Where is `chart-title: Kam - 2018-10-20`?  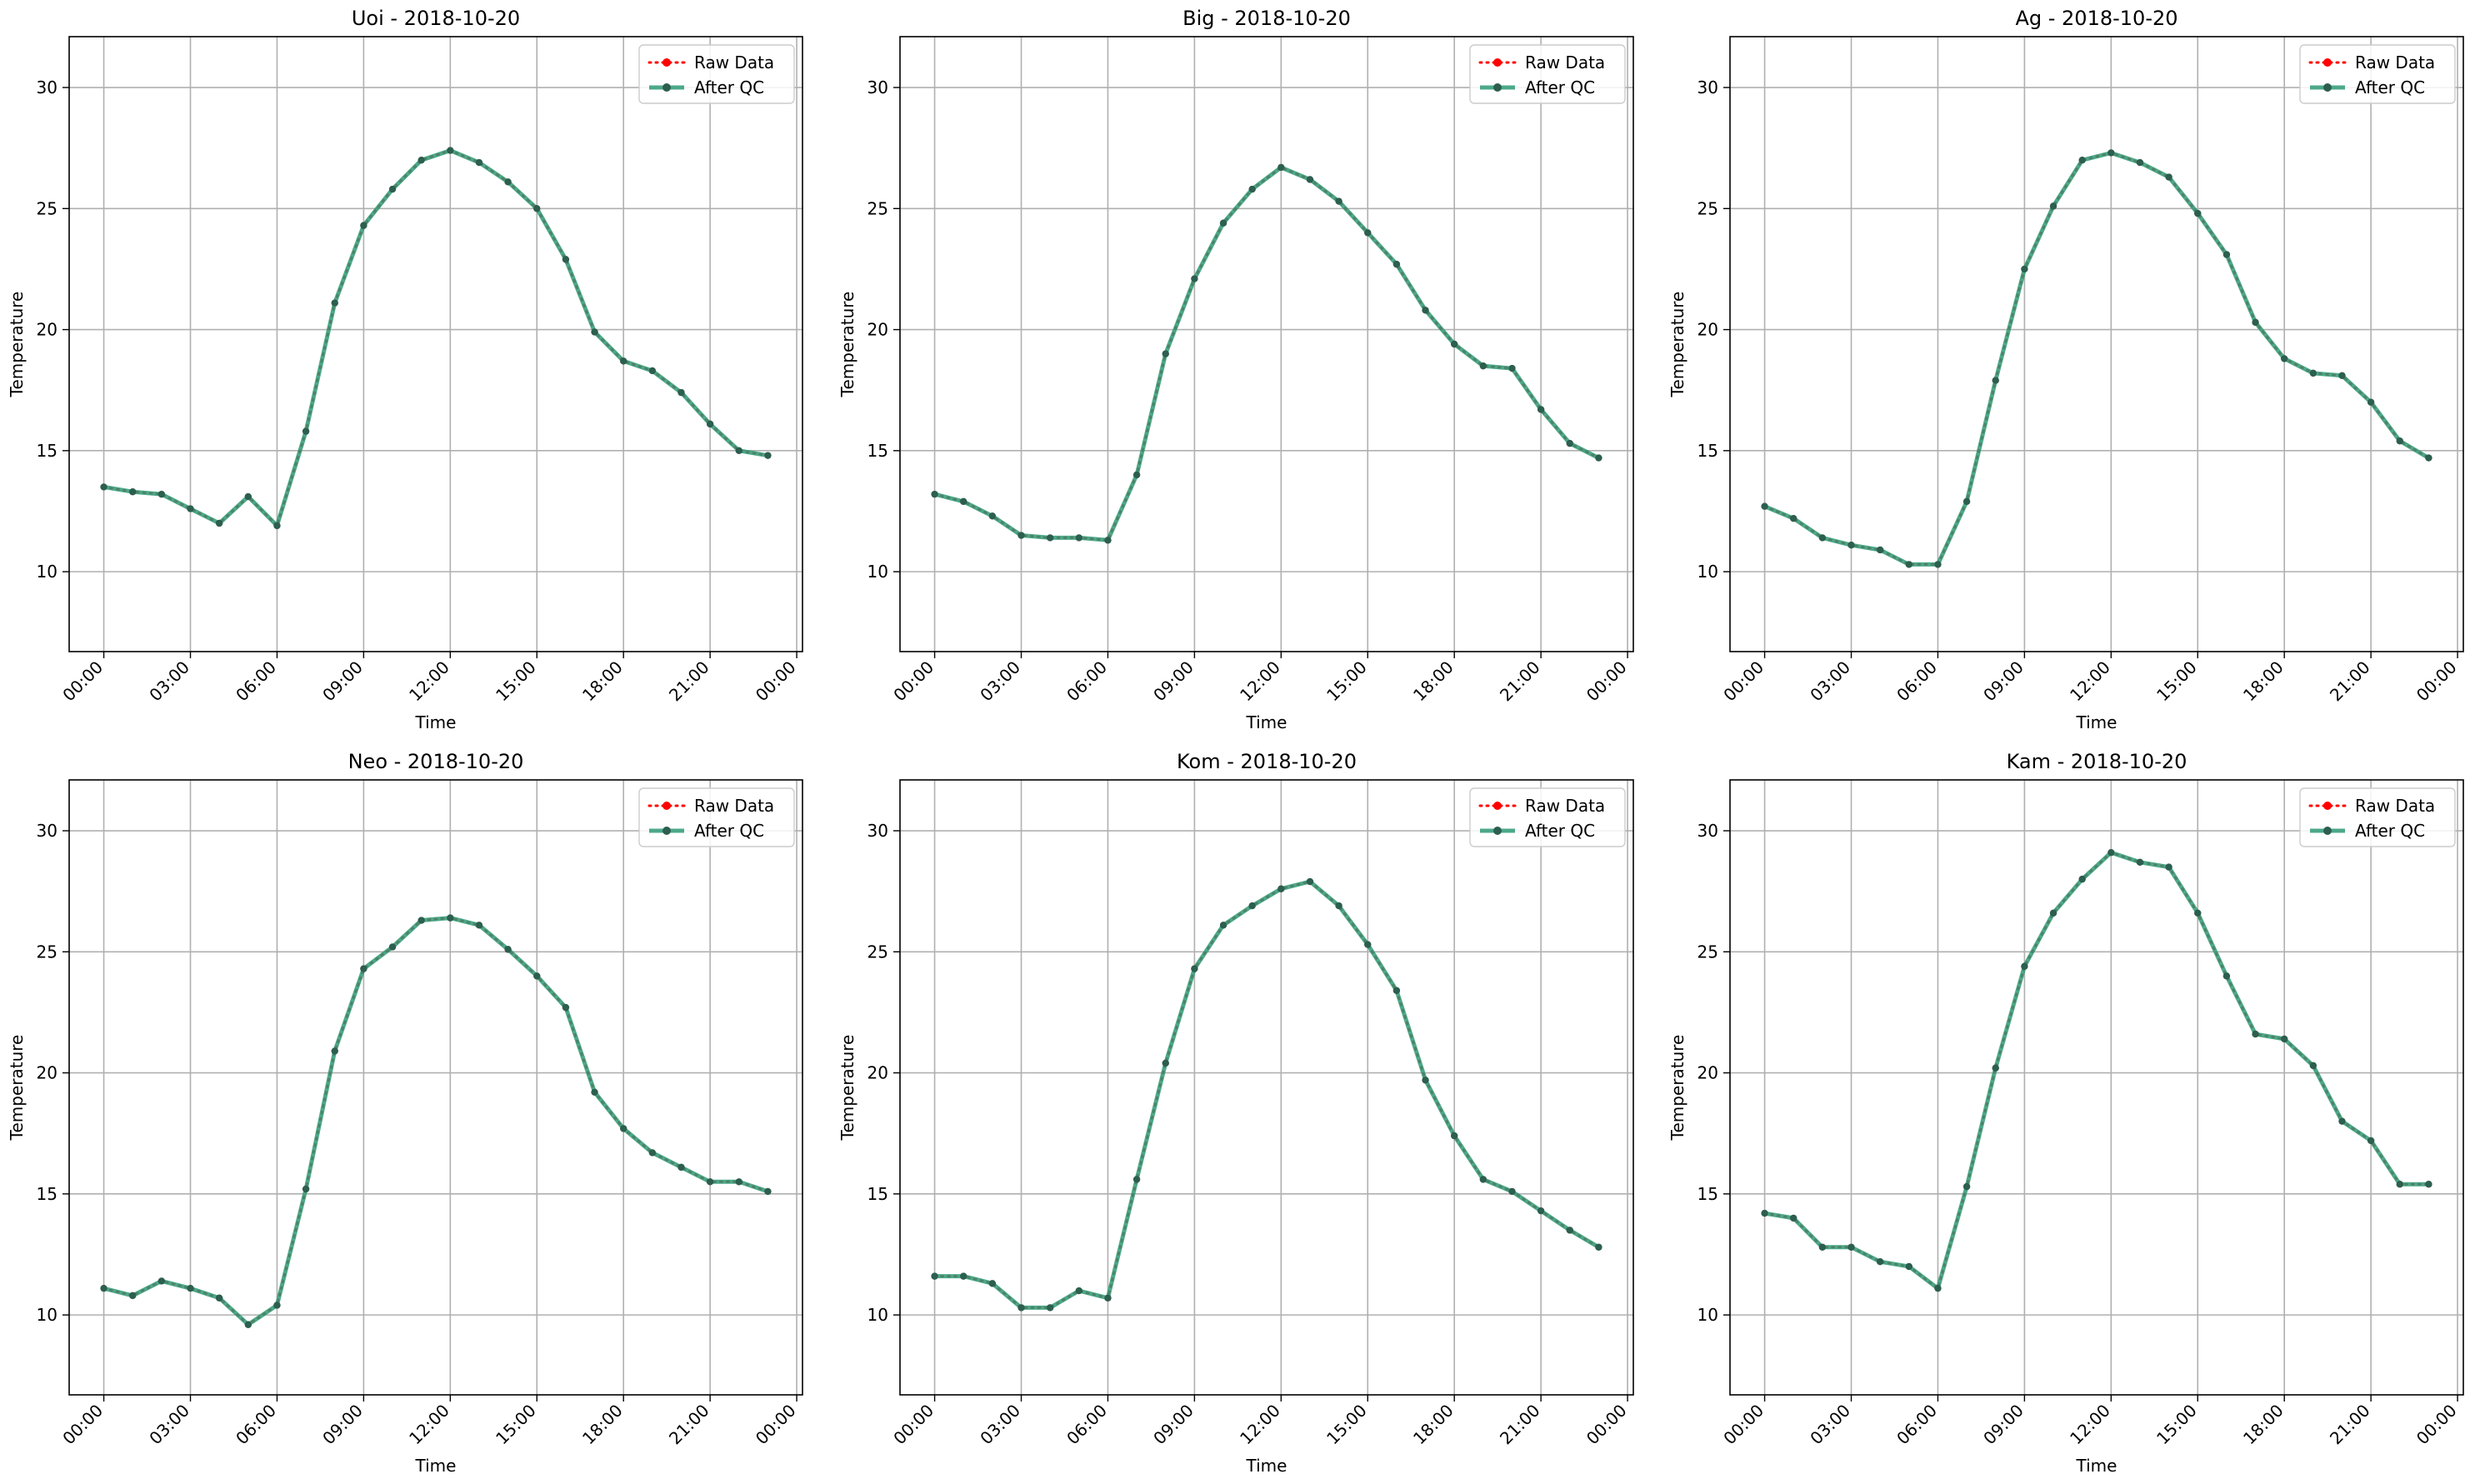 chart-title: Kam - 2018-10-20 is located at coordinates (2097, 761).